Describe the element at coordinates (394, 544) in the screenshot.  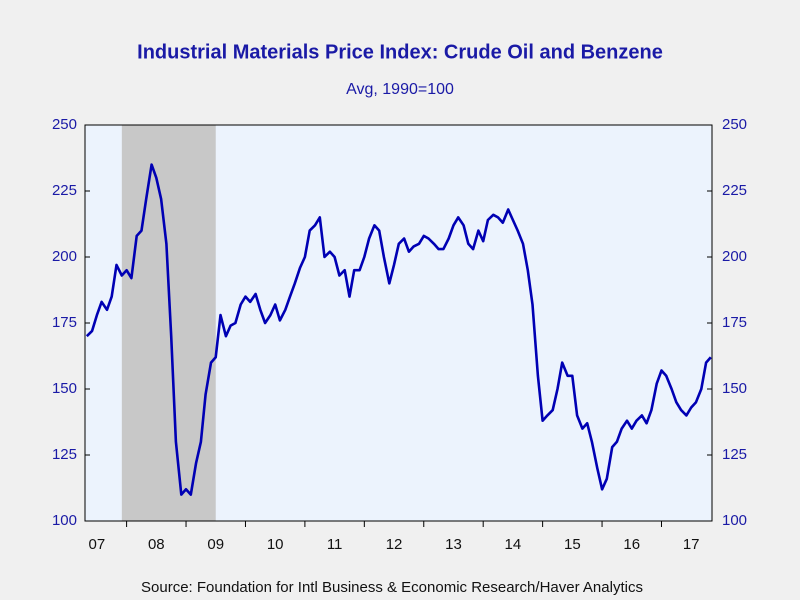
I see `x-tick-label: 12` at that location.